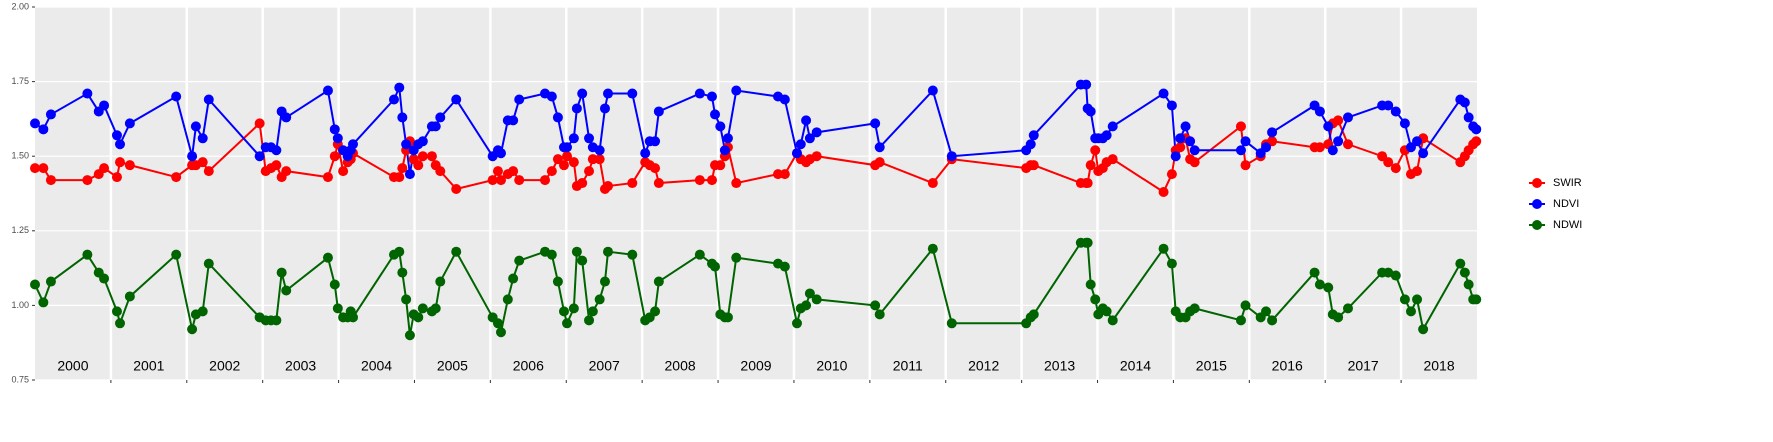  What do you see at coordinates (1567, 183) in the screenshot?
I see `legend-label: SWIR` at bounding box center [1567, 183].